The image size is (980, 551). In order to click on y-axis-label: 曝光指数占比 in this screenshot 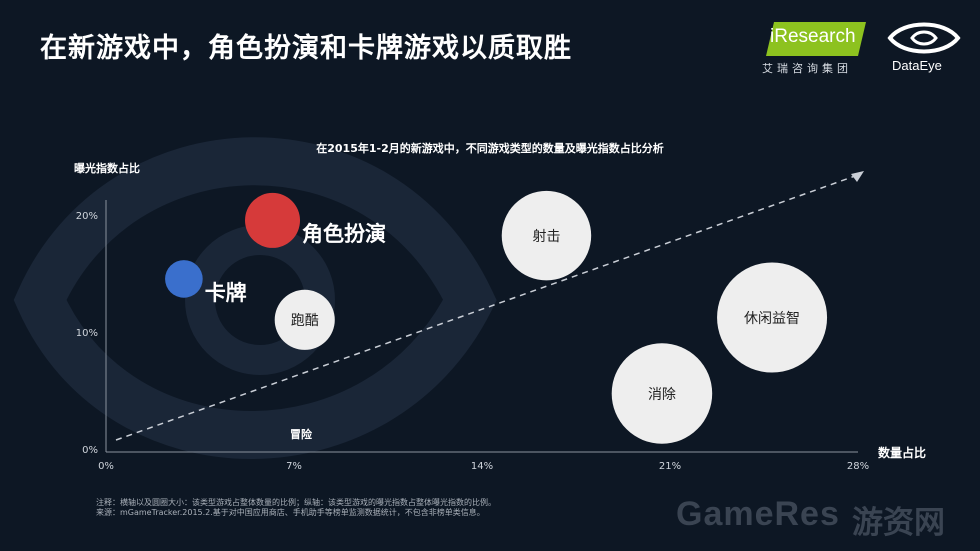, I will do `click(107, 168)`.